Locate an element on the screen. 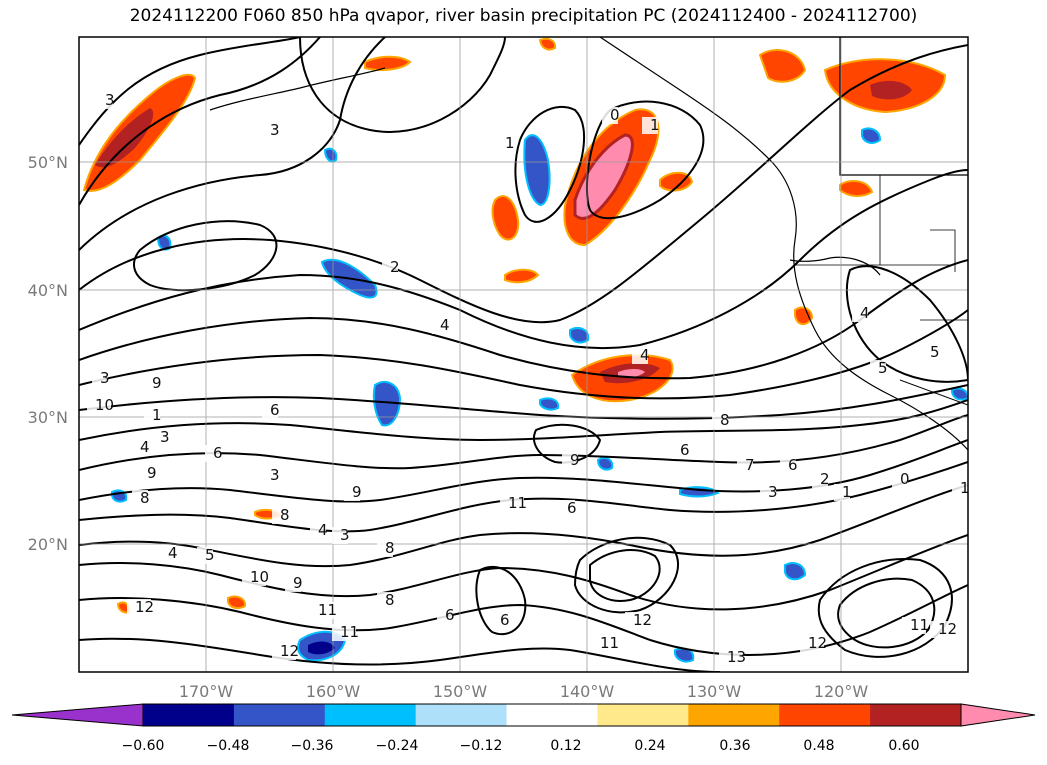 Image resolution: width=1047 pixels, height=765 pixels. lon-tick-label: 160°W is located at coordinates (333, 691).